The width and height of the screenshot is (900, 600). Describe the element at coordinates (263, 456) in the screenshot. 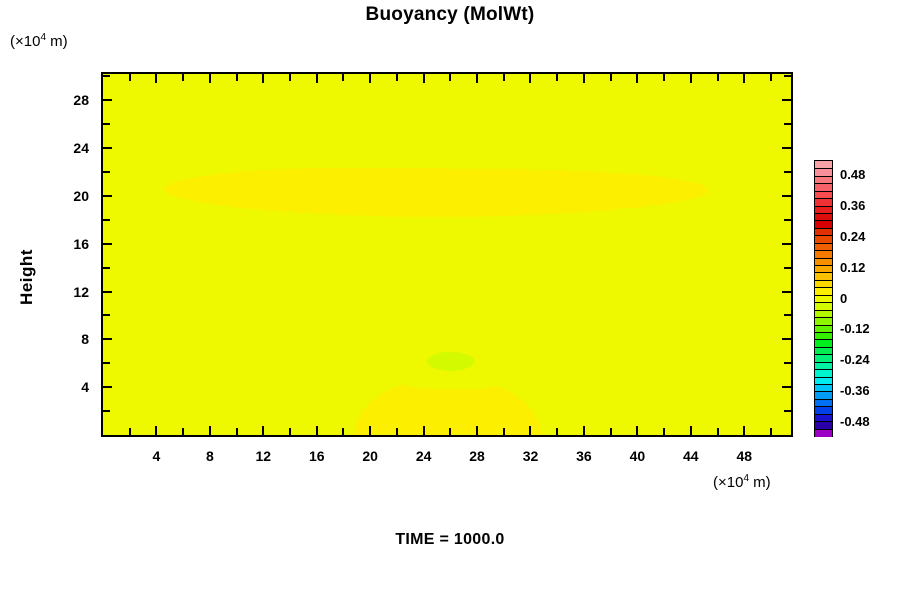

I see `x-axis-tick-label: 12` at that location.